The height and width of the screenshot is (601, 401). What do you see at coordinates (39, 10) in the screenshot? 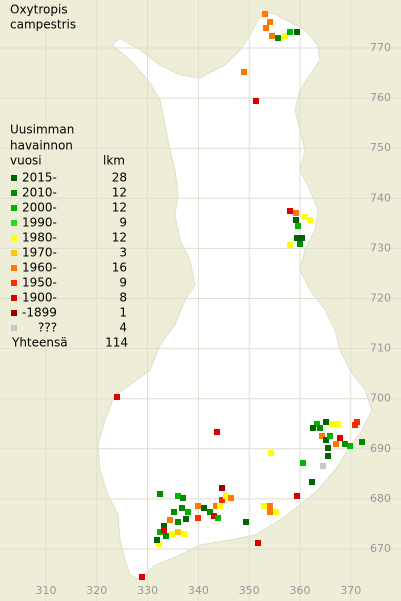
I see `title-line: Oxytropis` at bounding box center [39, 10].